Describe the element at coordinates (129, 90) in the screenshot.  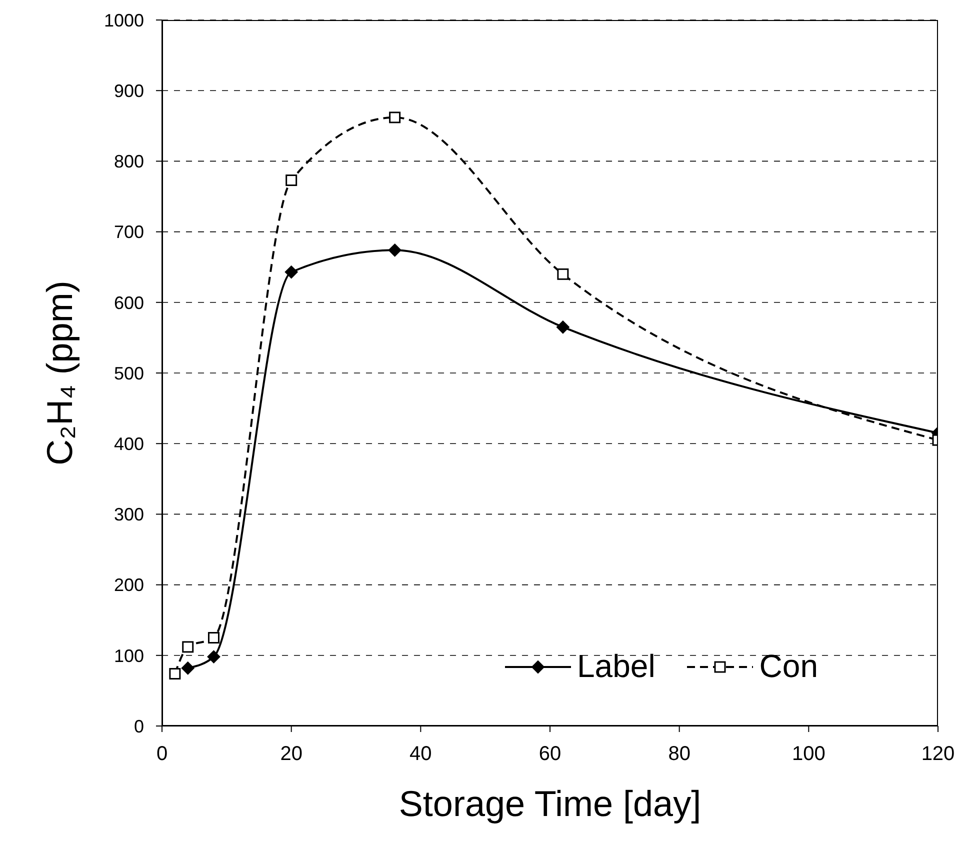
I see `y-tick-label: 900` at that location.